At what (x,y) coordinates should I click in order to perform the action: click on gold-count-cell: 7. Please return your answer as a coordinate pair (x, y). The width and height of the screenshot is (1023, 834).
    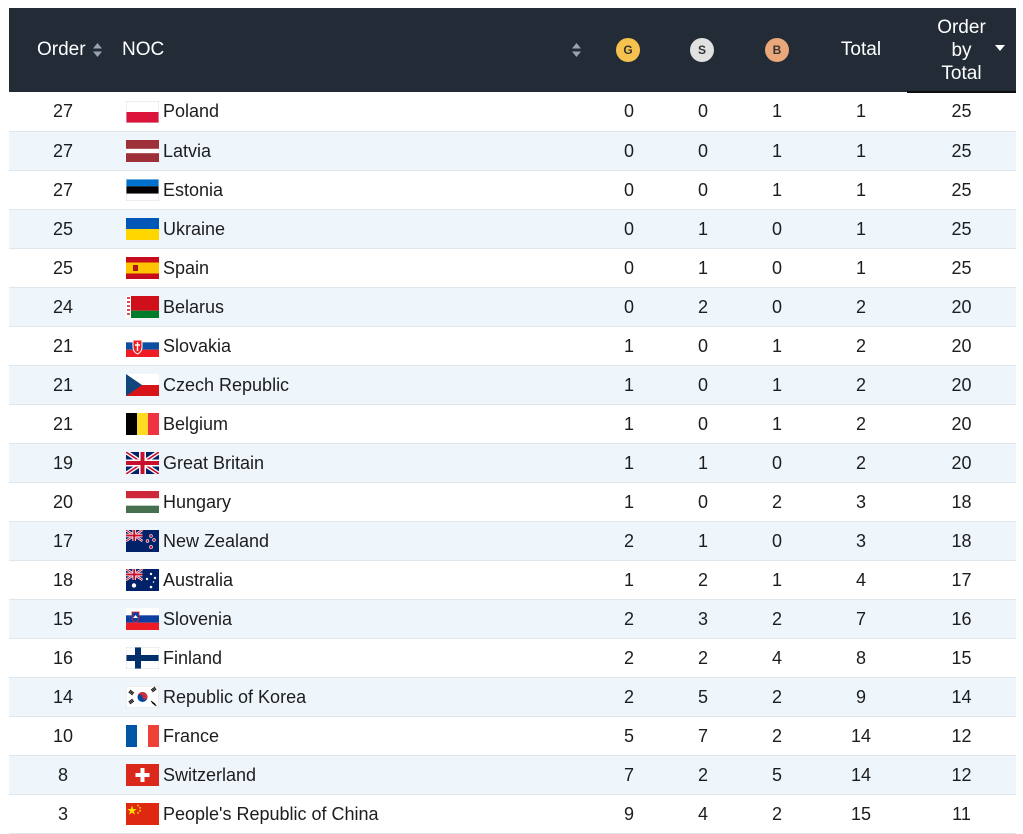
    Looking at the image, I should click on (628, 774).